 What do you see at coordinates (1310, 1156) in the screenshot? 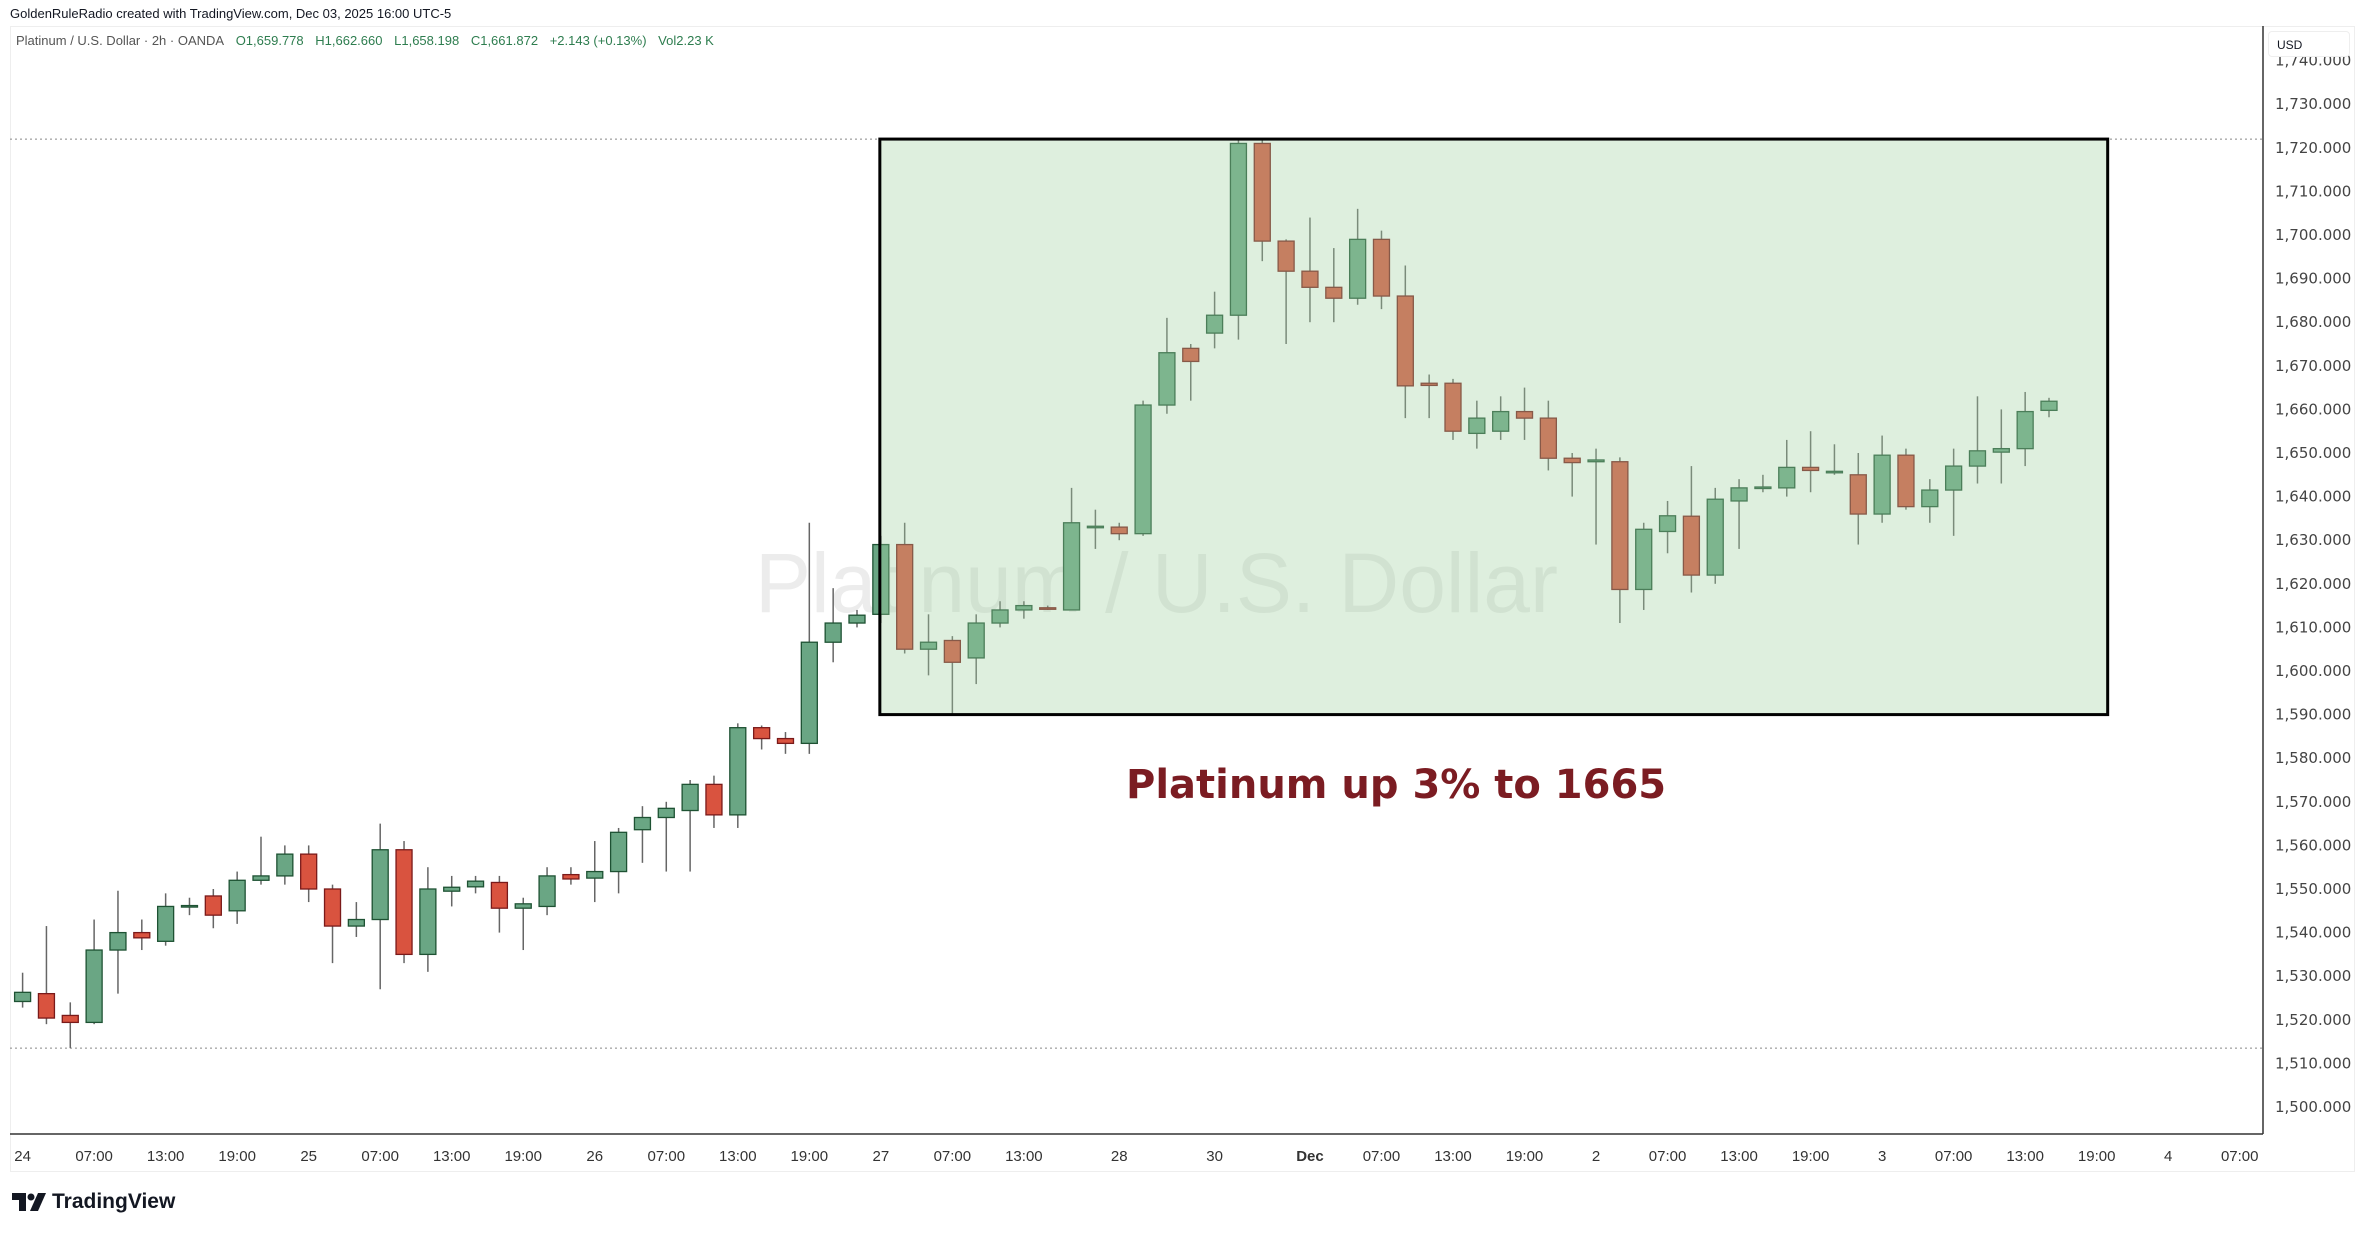
I see `time-tick-label: Dec` at bounding box center [1310, 1156].